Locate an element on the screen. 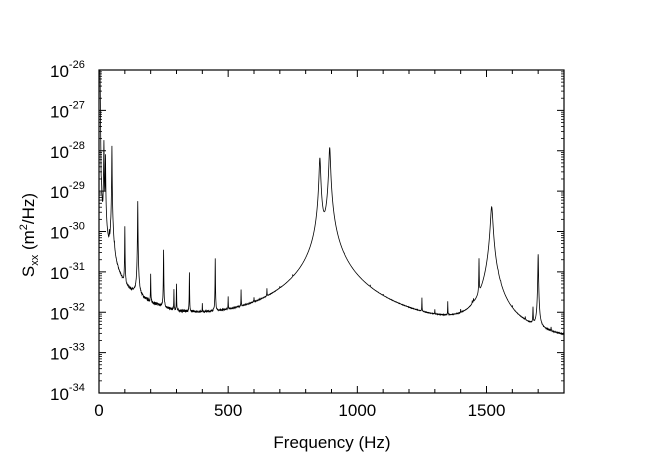 The width and height of the screenshot is (664, 468). y-tick-label: 10-26 is located at coordinates (67, 70).